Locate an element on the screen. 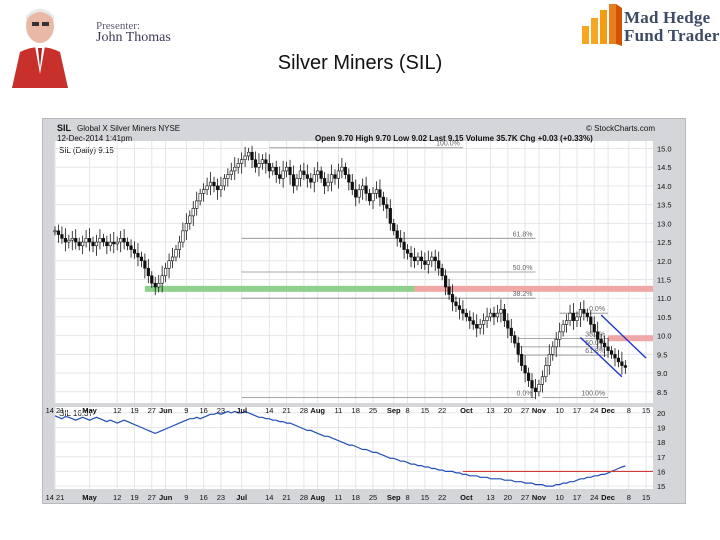 The width and height of the screenshot is (720, 540). rs-y-tick-label: 18 is located at coordinates (661, 442).